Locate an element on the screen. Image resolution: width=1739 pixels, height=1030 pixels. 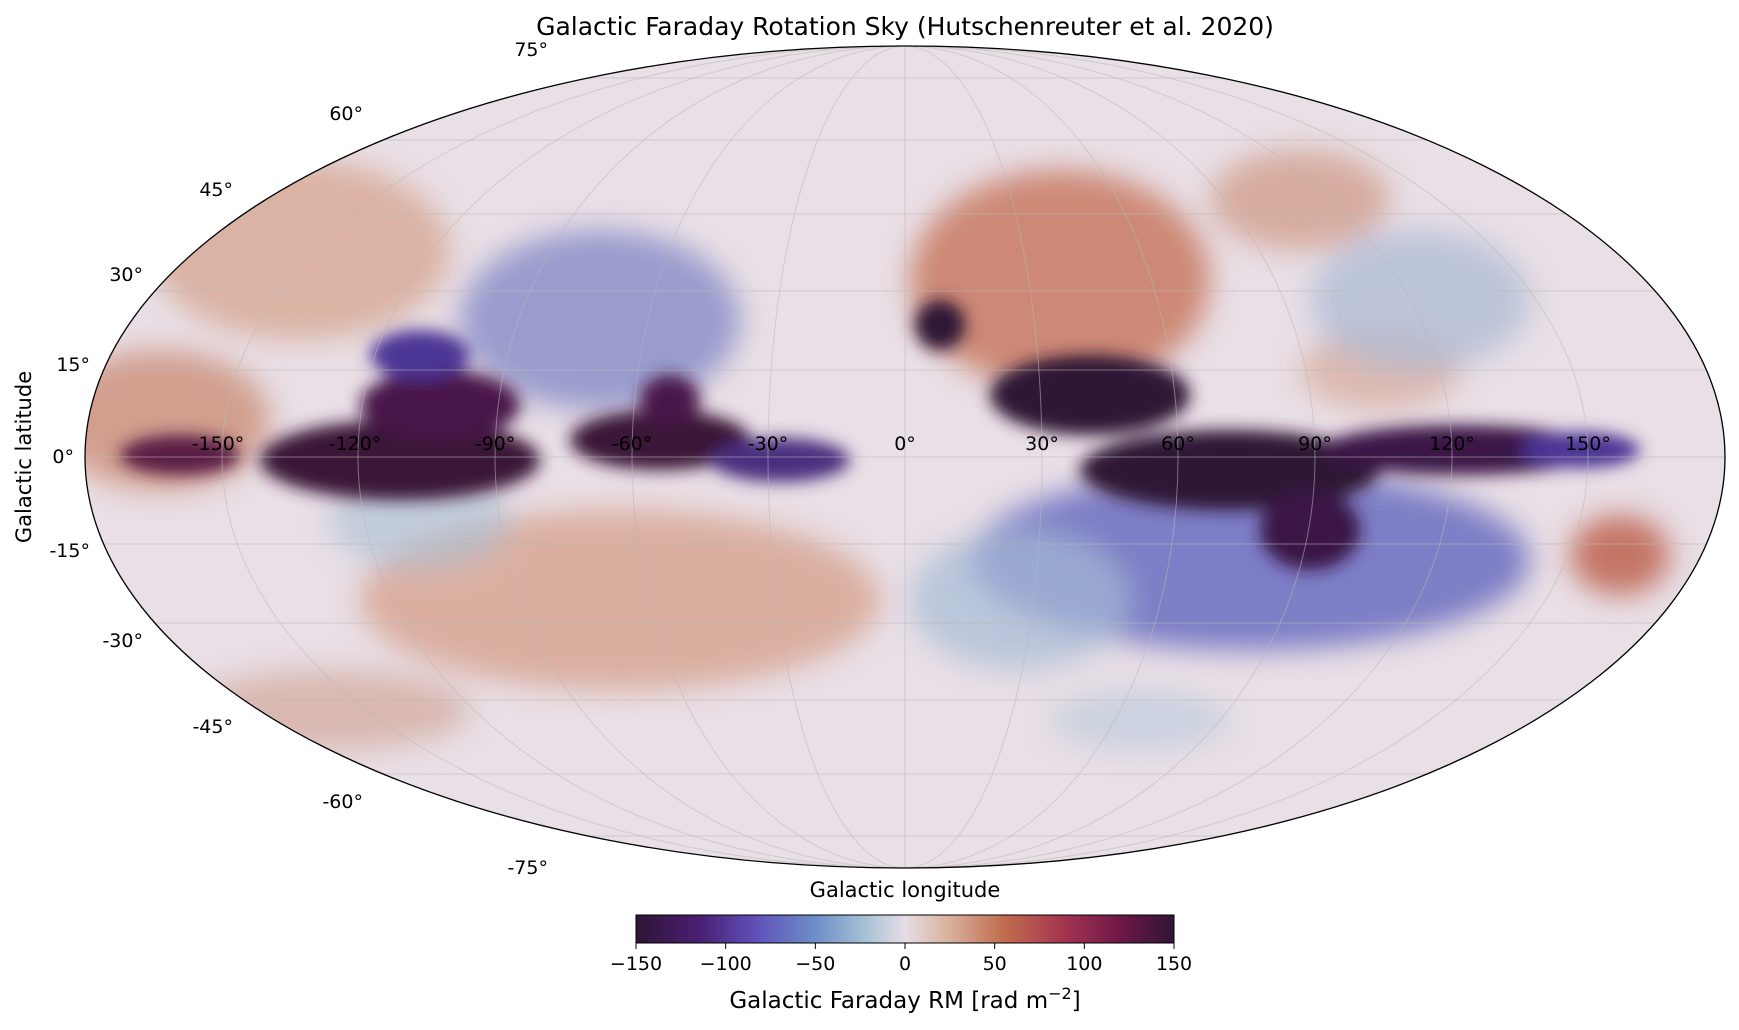
x-tick-label: -30° is located at coordinates (768, 444).